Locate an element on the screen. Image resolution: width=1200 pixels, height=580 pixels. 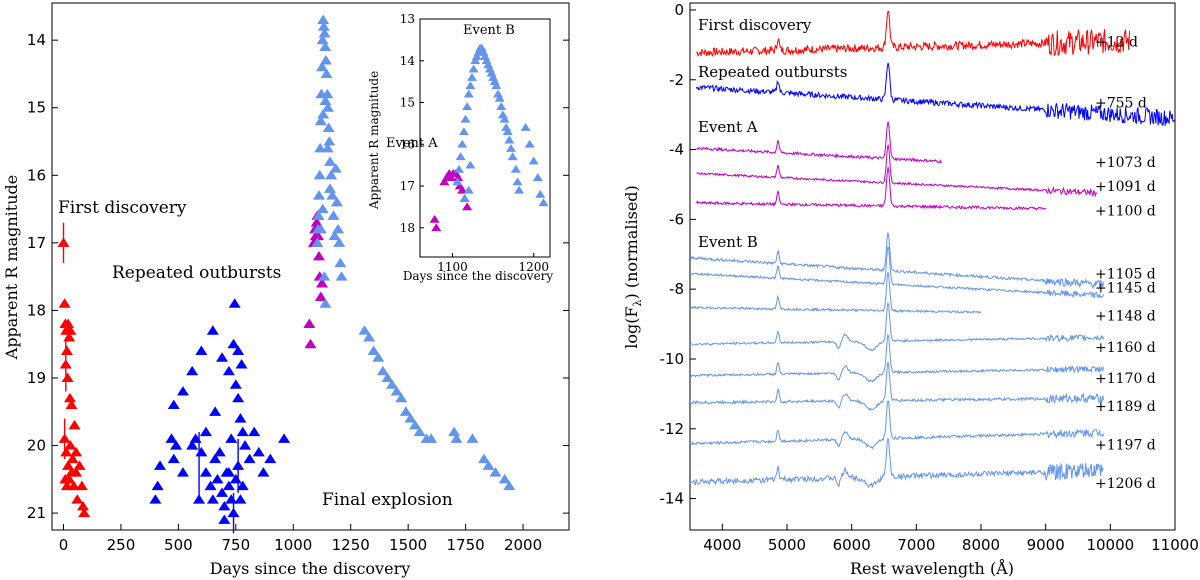
spectra-x-tick-label: 5000 is located at coordinates (787, 545).